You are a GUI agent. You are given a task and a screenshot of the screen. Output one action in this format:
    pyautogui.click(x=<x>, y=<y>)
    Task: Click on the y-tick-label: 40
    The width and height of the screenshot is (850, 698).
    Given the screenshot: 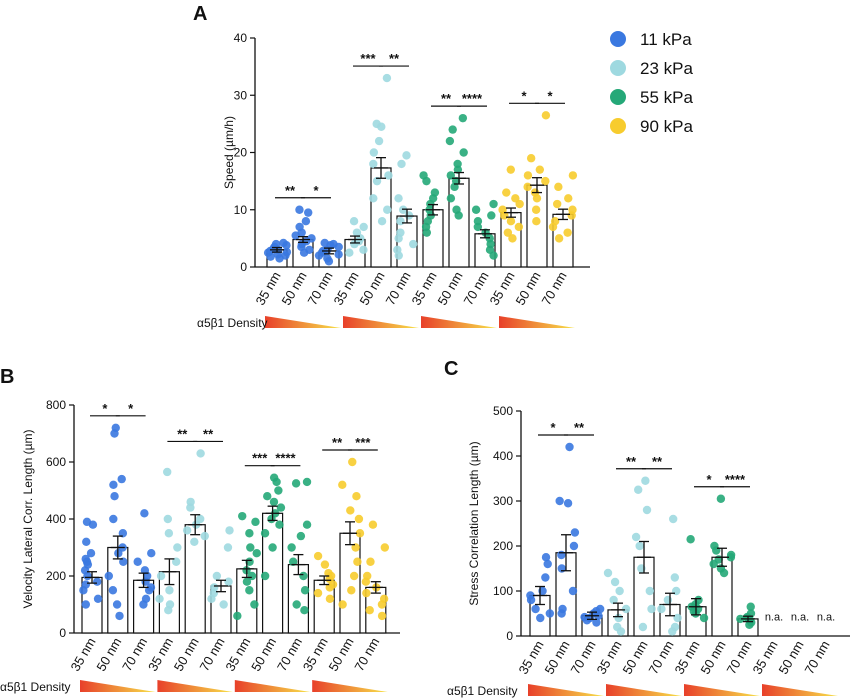 What is the action you would take?
    pyautogui.click(x=241, y=38)
    